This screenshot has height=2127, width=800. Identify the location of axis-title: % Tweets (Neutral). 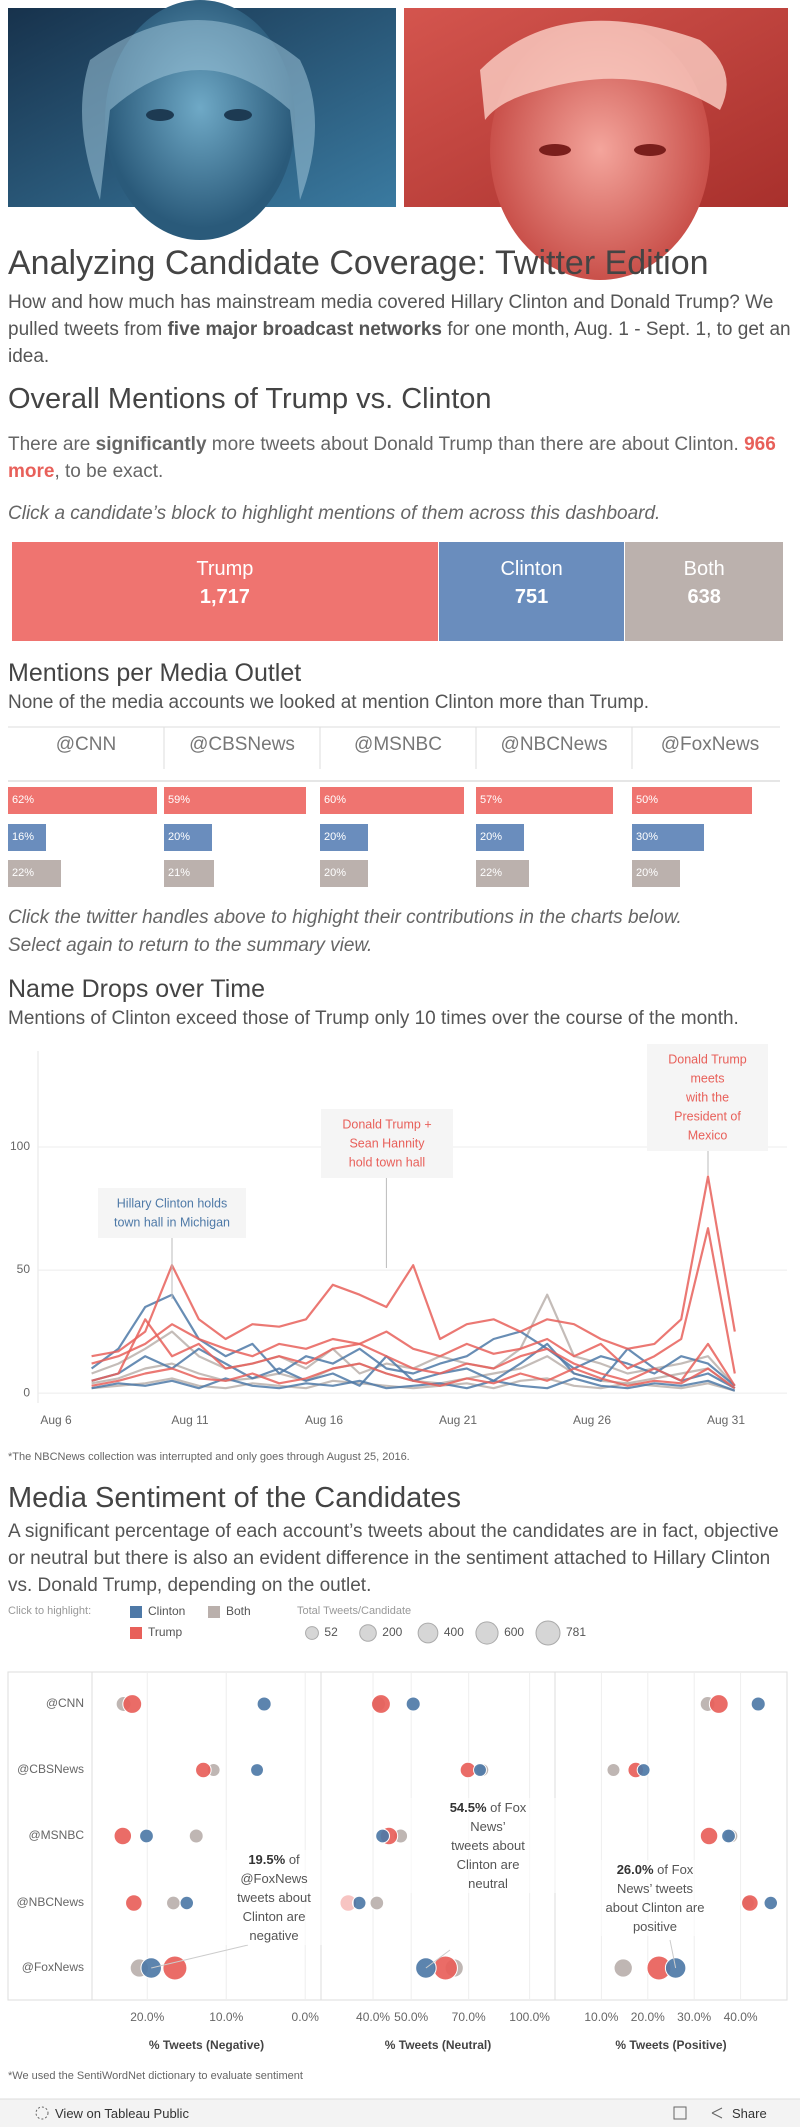
(438, 2045).